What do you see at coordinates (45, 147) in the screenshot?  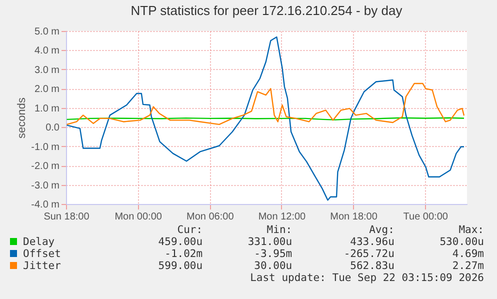 I see `y-tick-label: -1.0 m` at bounding box center [45, 147].